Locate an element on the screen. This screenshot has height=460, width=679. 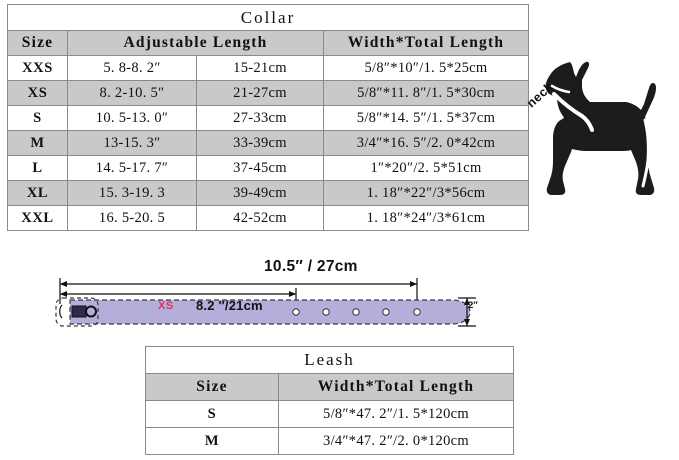
table-row: XL 15. 3-19. 3 39-49cm 1. 18″*22″/3*56cm is located at coordinates (268, 193).